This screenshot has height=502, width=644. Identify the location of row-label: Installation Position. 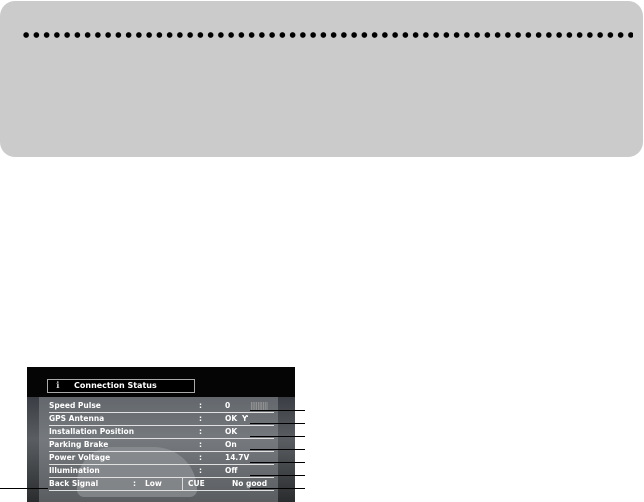
(92, 431).